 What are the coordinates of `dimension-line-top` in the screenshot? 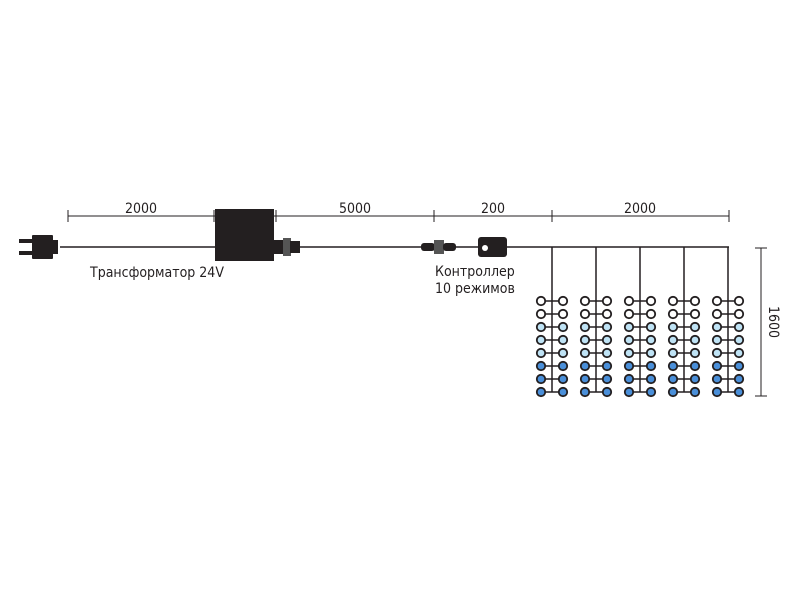 It's located at (398, 216).